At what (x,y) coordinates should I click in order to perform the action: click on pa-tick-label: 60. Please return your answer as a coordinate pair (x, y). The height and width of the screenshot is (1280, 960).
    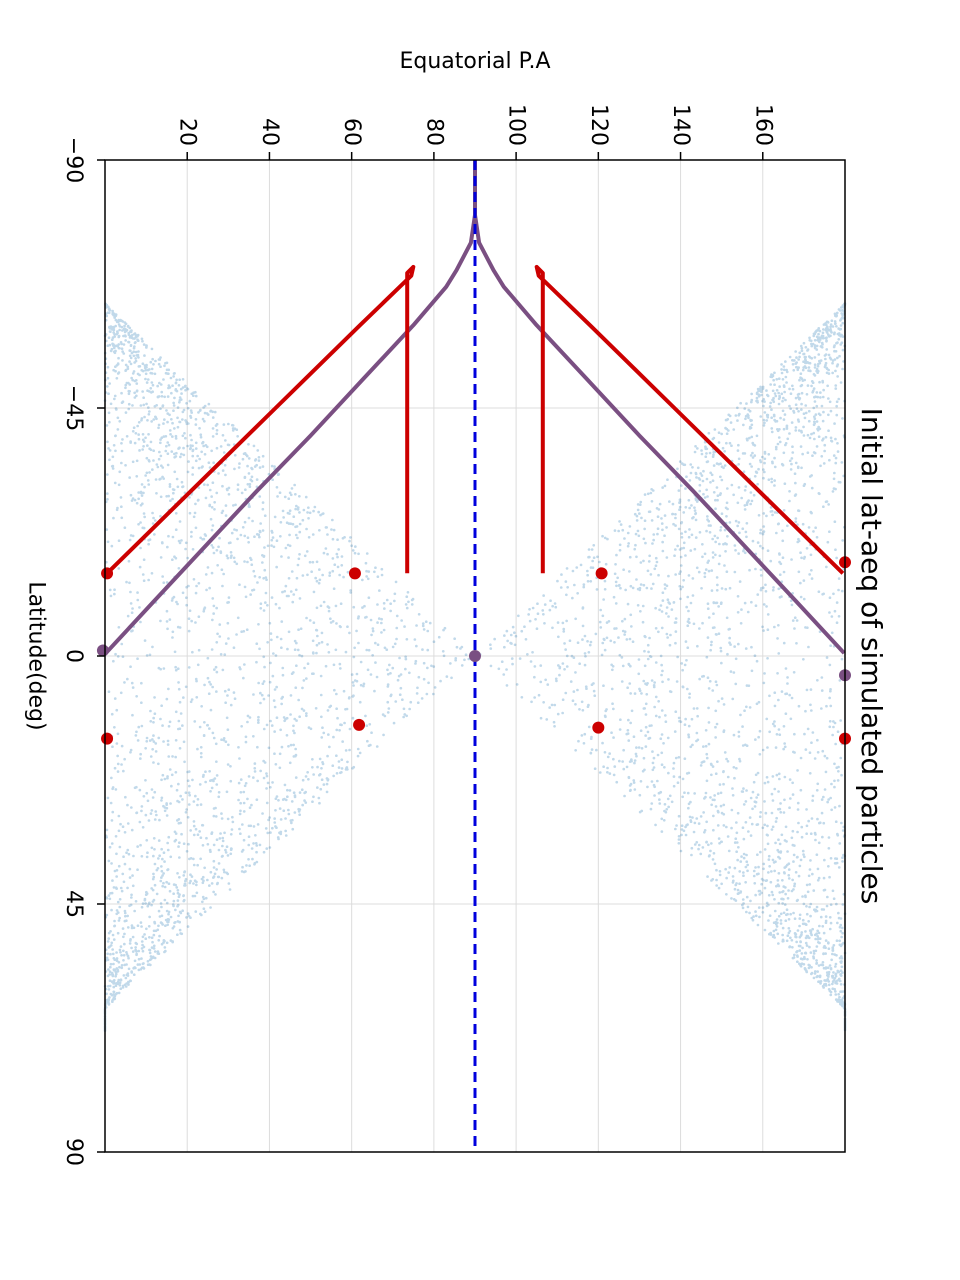
    Looking at the image, I should click on (351, 132).